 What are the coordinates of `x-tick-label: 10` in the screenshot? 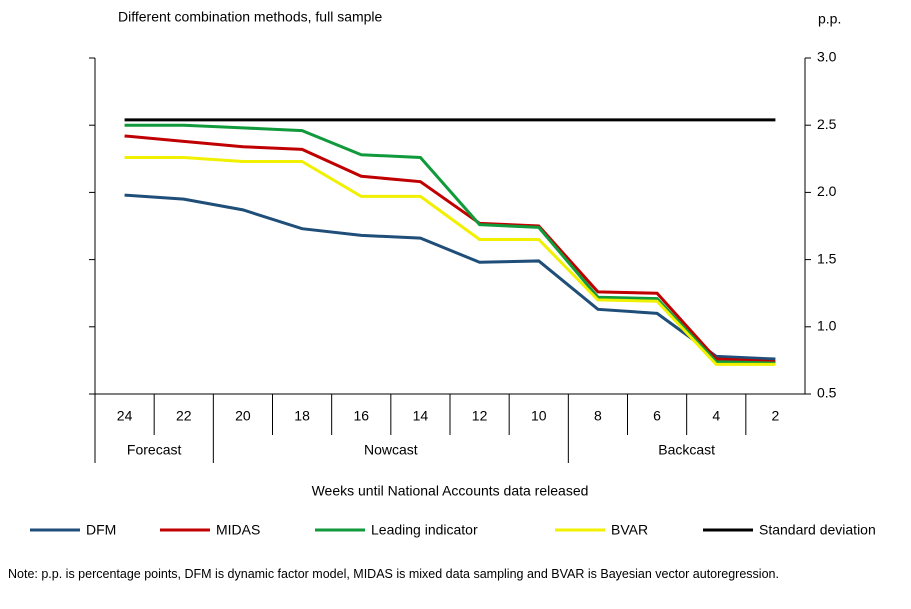 It's located at (539, 416).